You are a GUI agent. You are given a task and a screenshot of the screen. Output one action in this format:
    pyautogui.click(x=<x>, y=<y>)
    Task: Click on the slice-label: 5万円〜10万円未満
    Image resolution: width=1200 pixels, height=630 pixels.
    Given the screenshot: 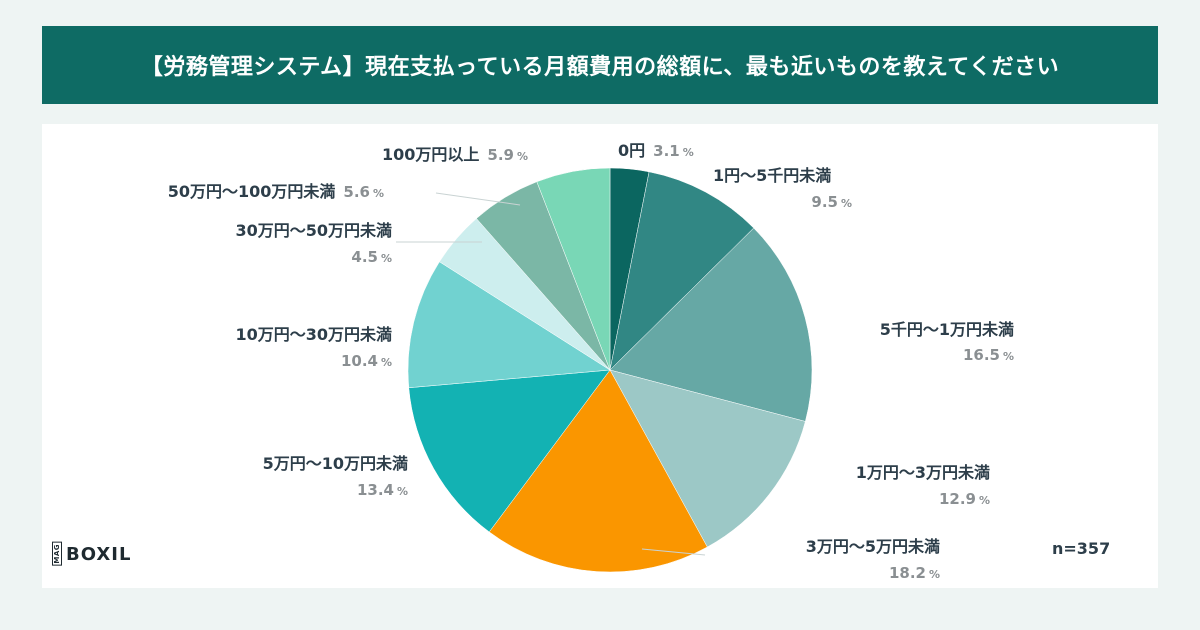 What is the action you would take?
    pyautogui.click(x=335, y=463)
    